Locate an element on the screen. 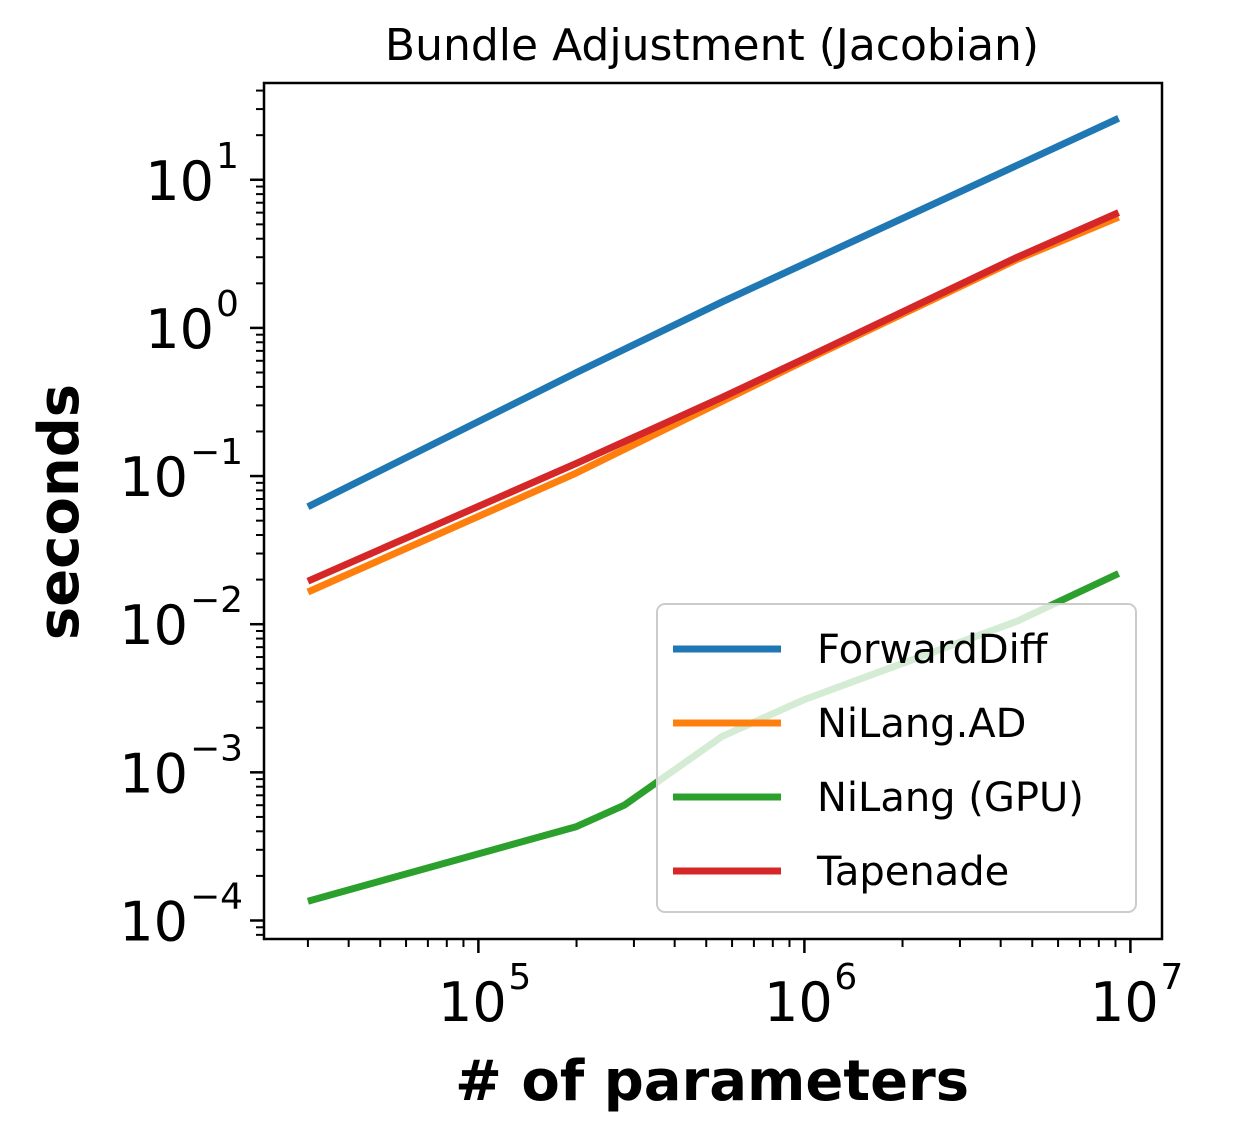  y-axis-label: seconds is located at coordinates (59, 512).